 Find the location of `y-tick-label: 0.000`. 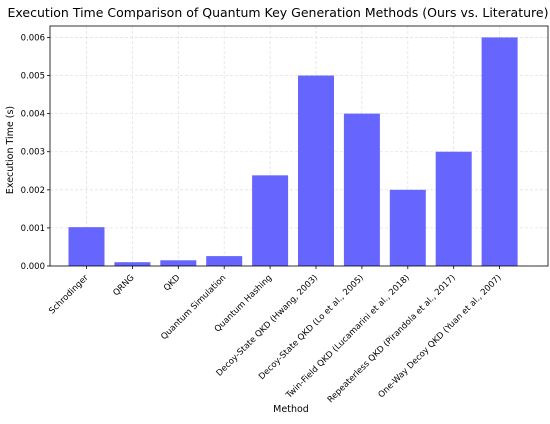

y-tick-label: 0.000 is located at coordinates (33, 267).